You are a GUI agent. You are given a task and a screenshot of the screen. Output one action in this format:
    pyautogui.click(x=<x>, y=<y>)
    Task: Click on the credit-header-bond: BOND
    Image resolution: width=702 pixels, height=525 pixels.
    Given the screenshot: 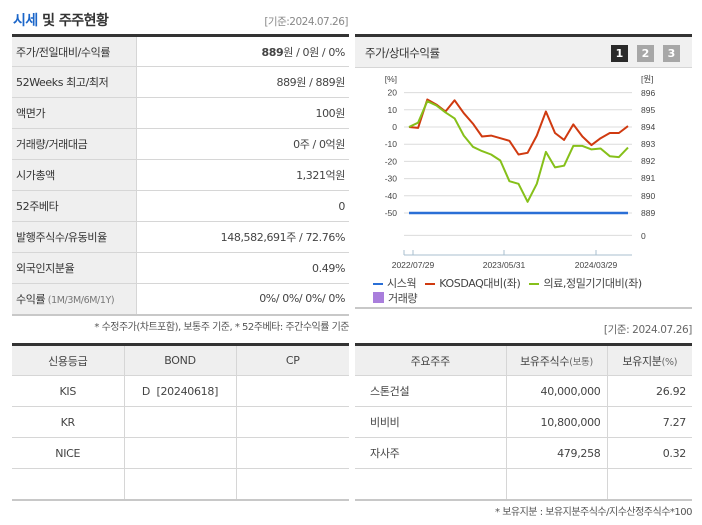 What is the action you would take?
    pyautogui.click(x=180, y=360)
    